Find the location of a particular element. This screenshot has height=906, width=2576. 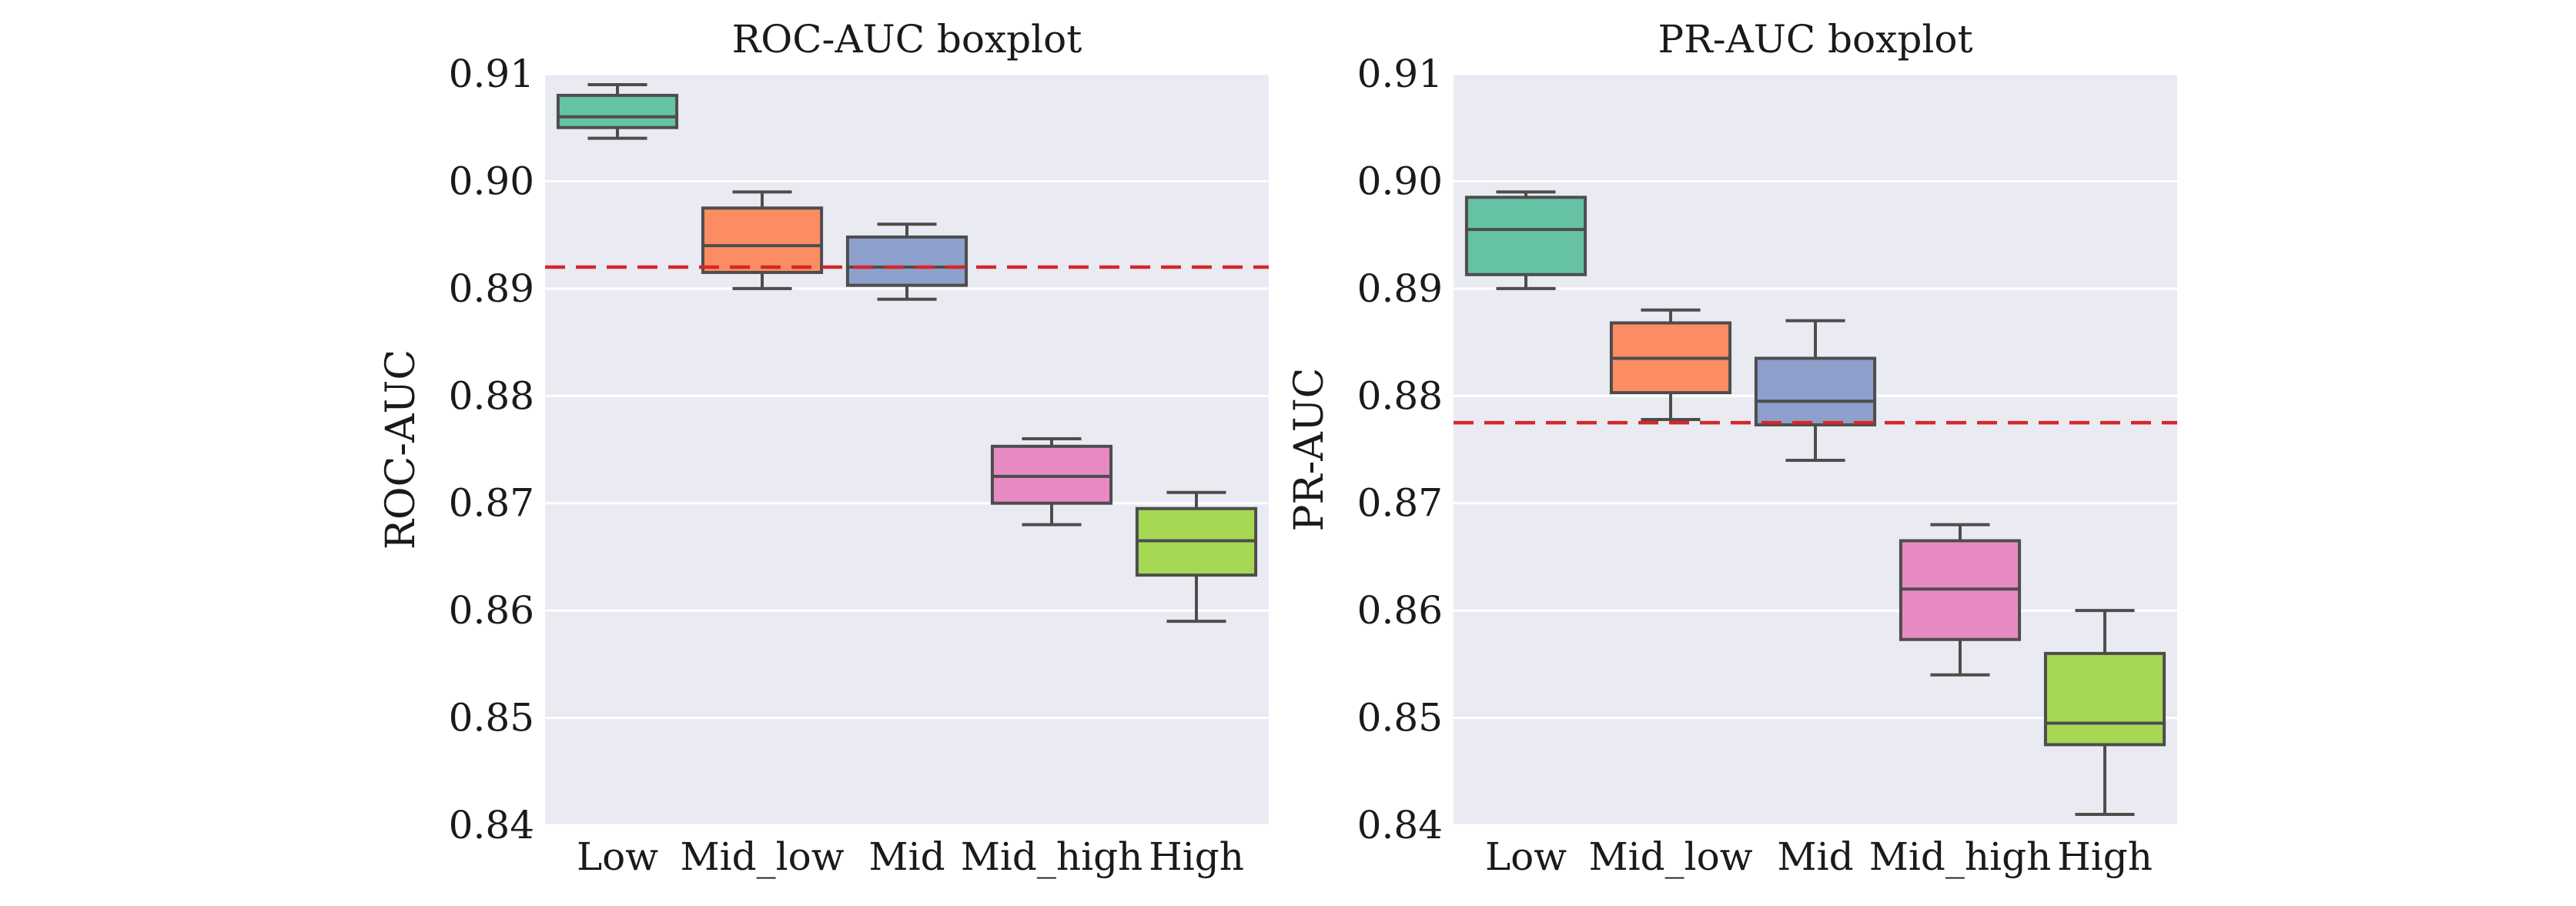

chart-title: ROC-AUC boxplot is located at coordinates (907, 39).